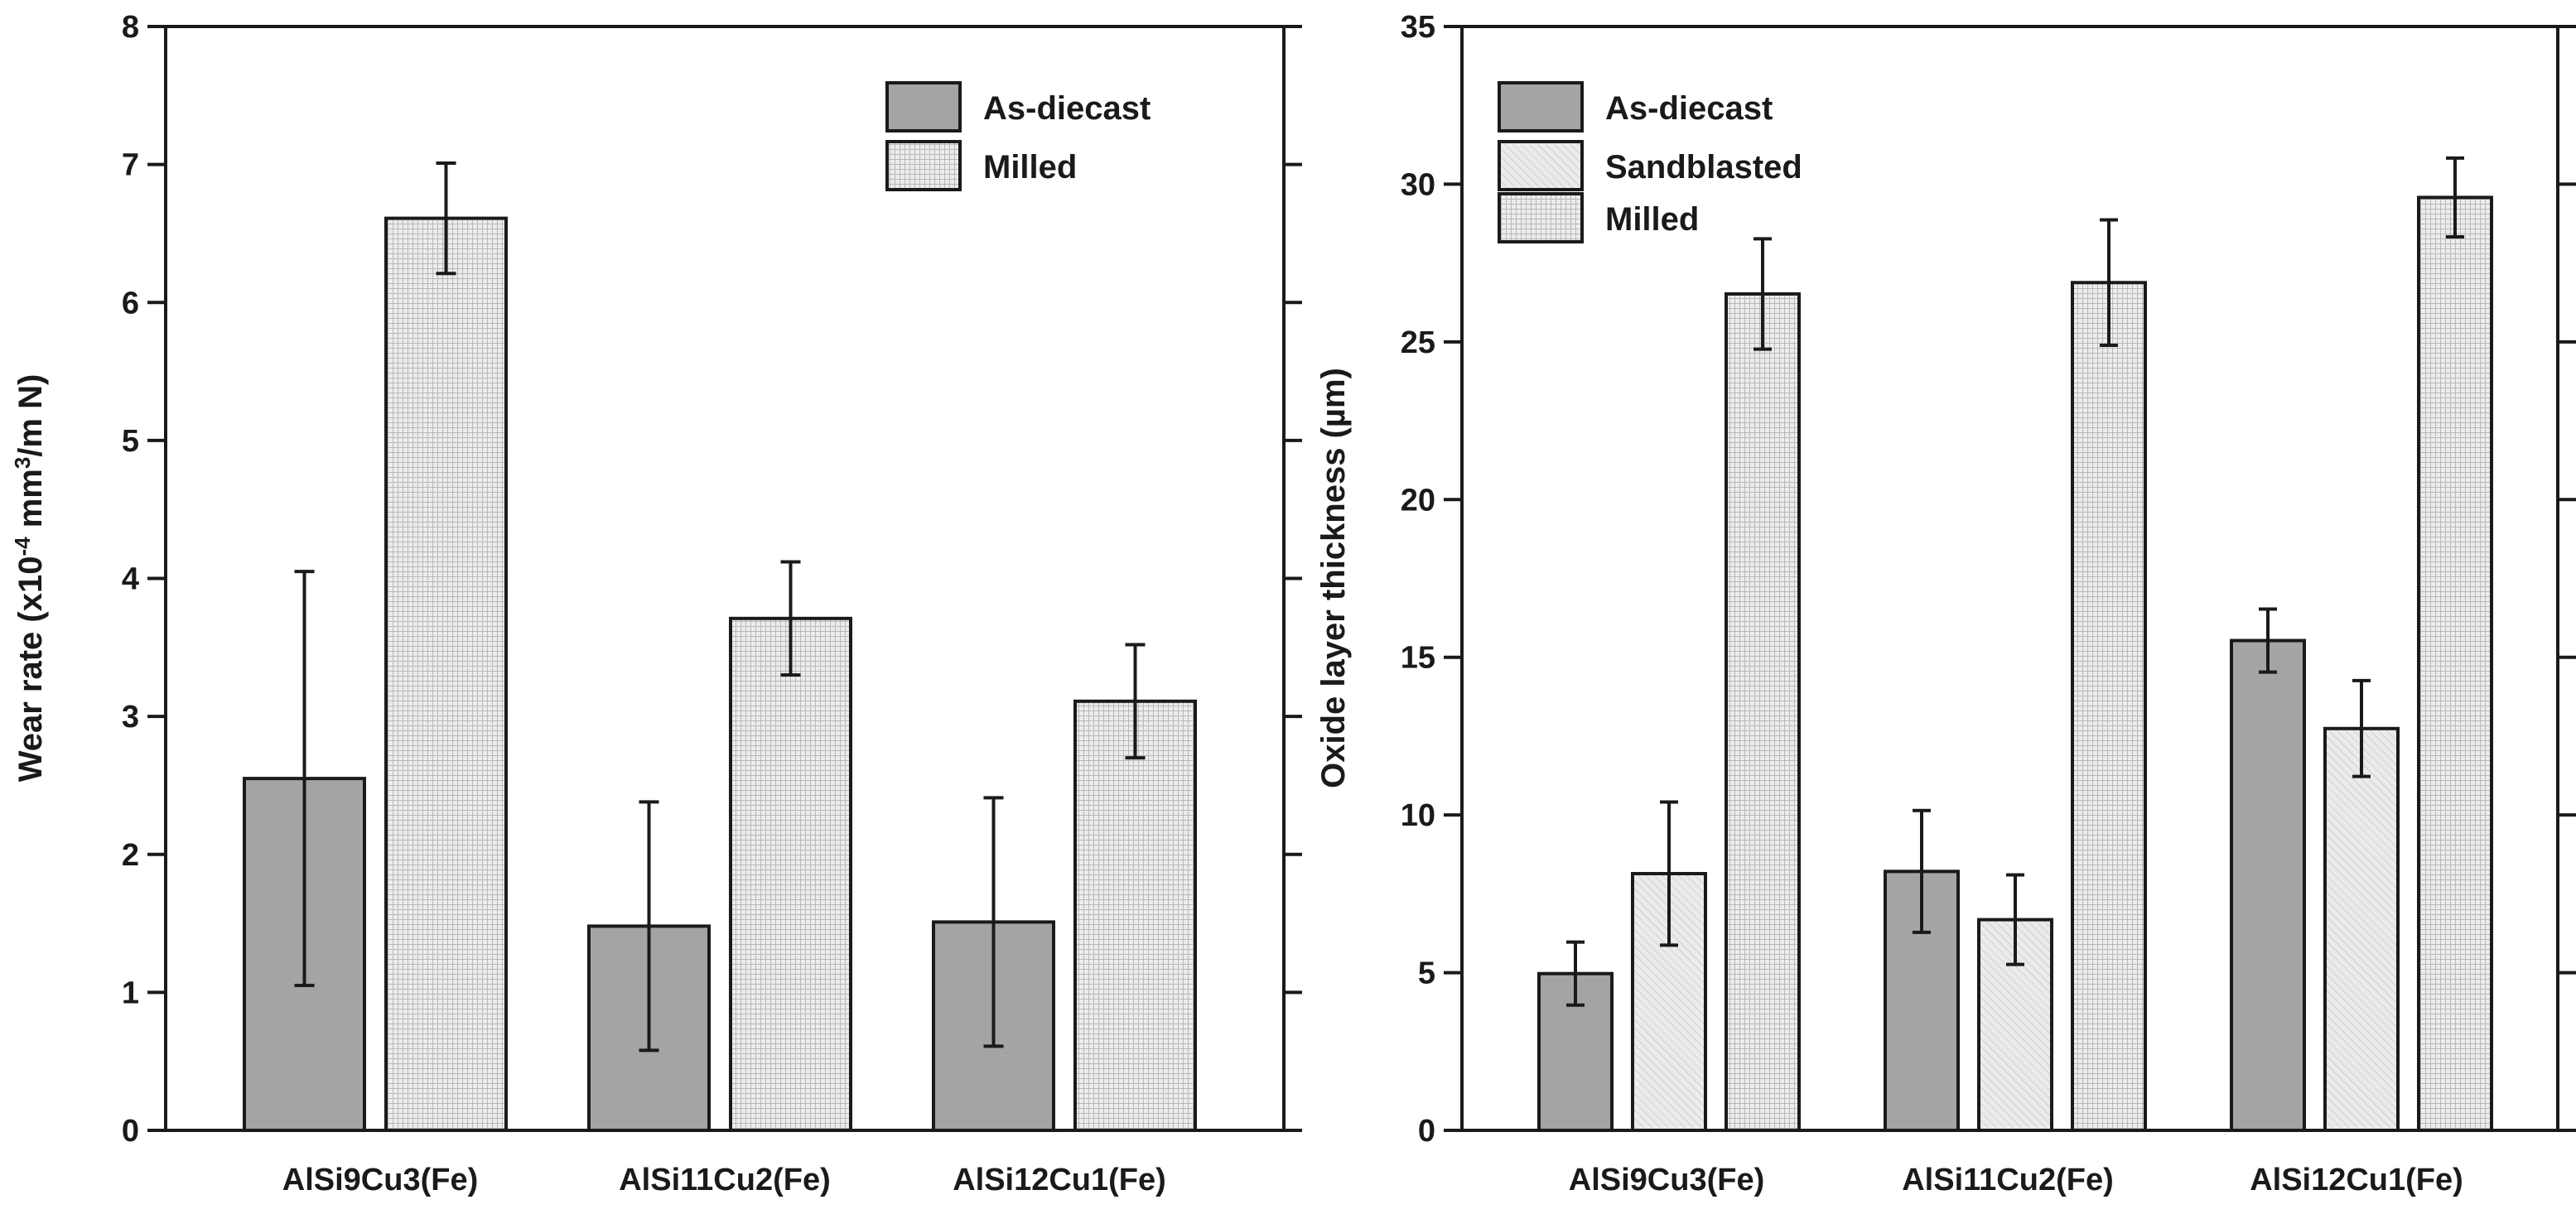 Image resolution: width=2576 pixels, height=1214 pixels. Describe the element at coordinates (1418, 342) in the screenshot. I see `y-tick-label: 25` at that location.